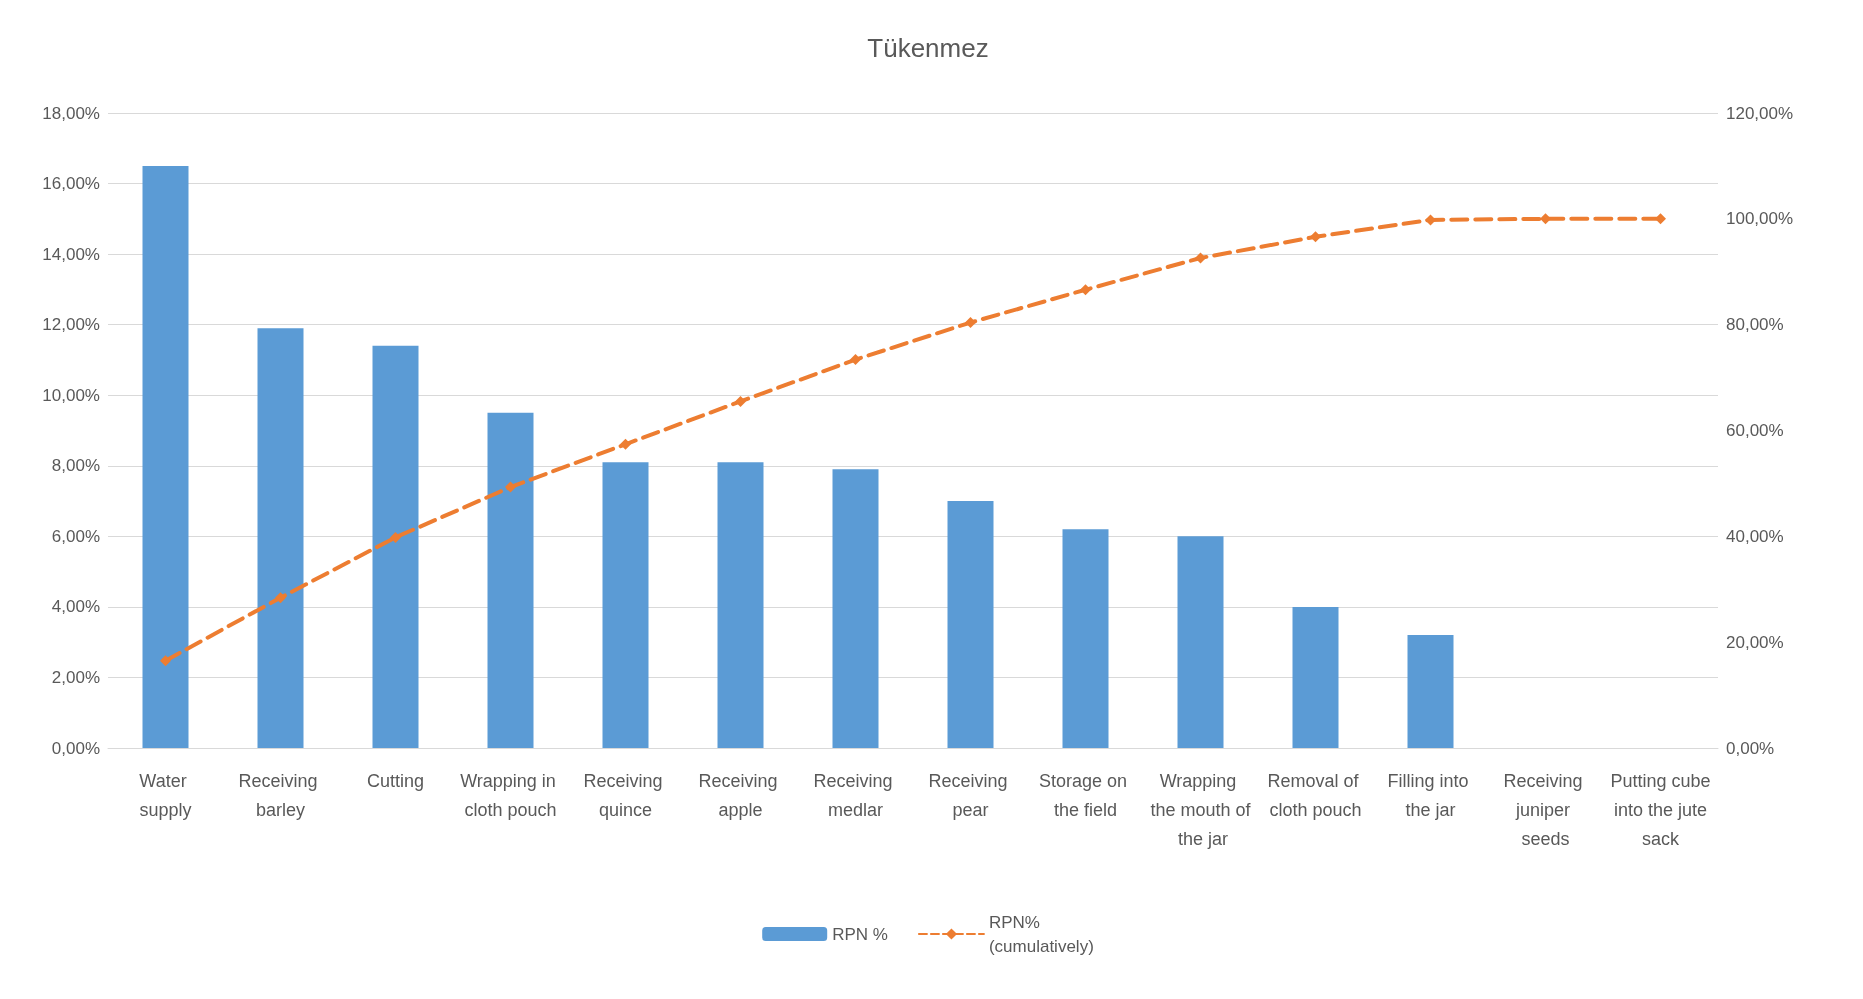 The image size is (1863, 999). I want to click on x-tick-label: Water supply, so click(165, 795).